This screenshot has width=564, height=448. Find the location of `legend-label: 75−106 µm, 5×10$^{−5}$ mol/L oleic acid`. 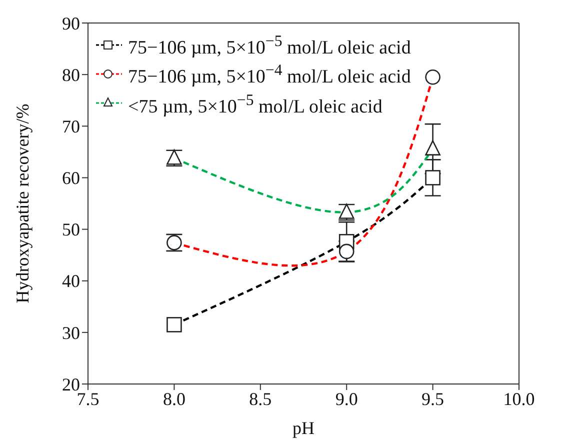

legend-label: 75−106 µm, 5×10$^{−5}$ mol/L oleic acid is located at coordinates (269, 46).